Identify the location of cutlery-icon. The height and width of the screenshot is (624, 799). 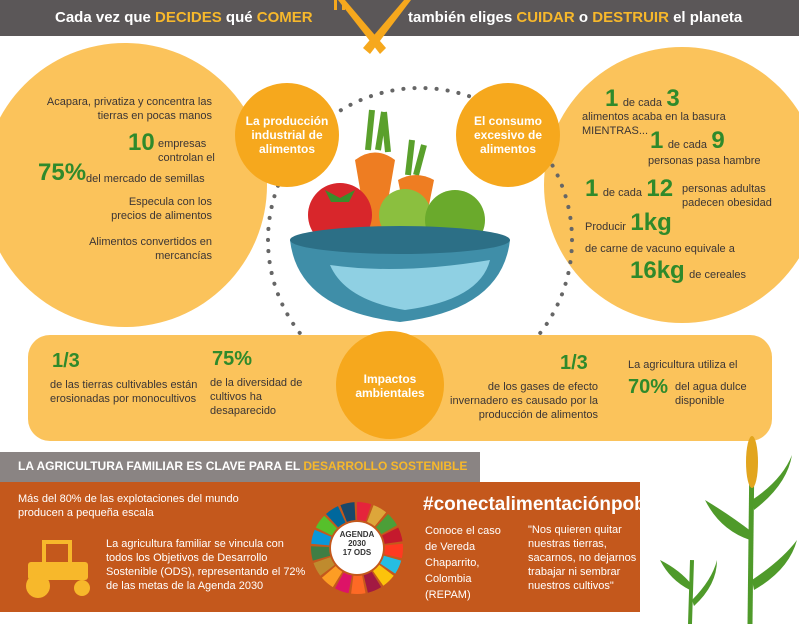
(372, 27).